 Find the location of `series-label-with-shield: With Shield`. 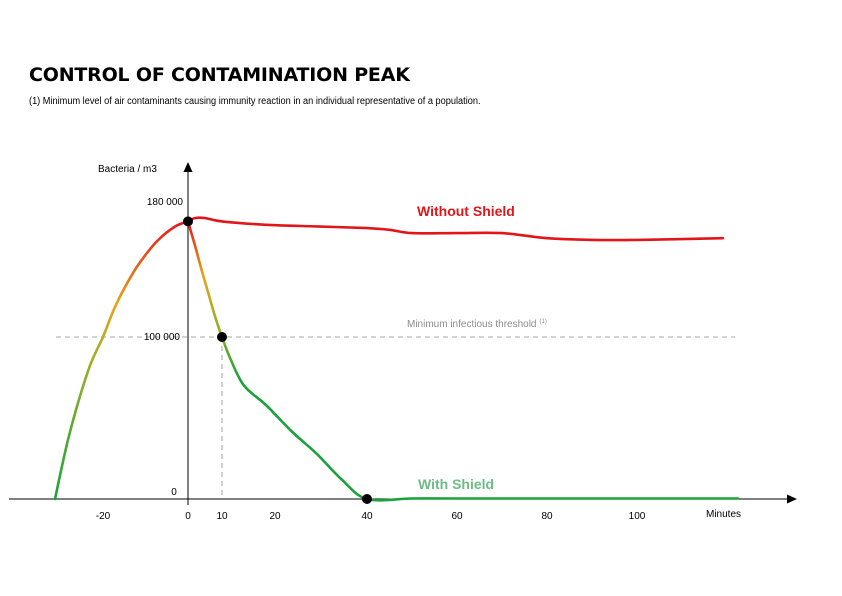

series-label-with-shield: With Shield is located at coordinates (456, 484).